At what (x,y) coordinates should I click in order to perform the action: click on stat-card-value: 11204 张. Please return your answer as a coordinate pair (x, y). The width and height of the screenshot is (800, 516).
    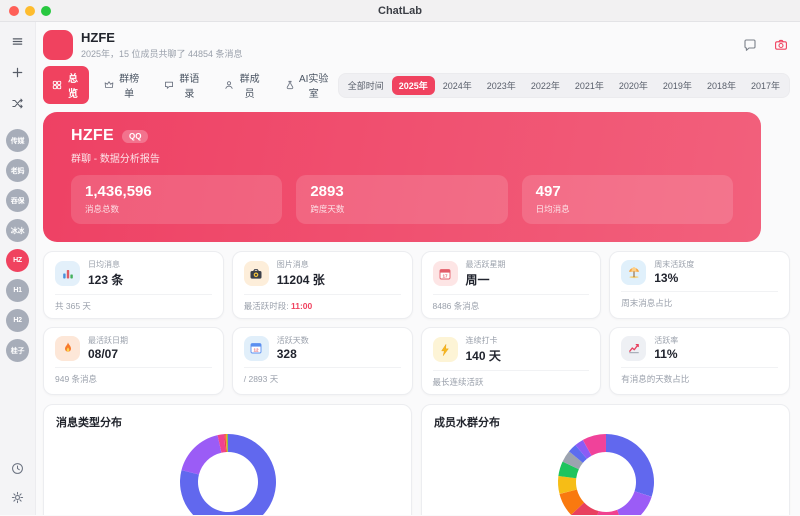
    Looking at the image, I should click on (300, 280).